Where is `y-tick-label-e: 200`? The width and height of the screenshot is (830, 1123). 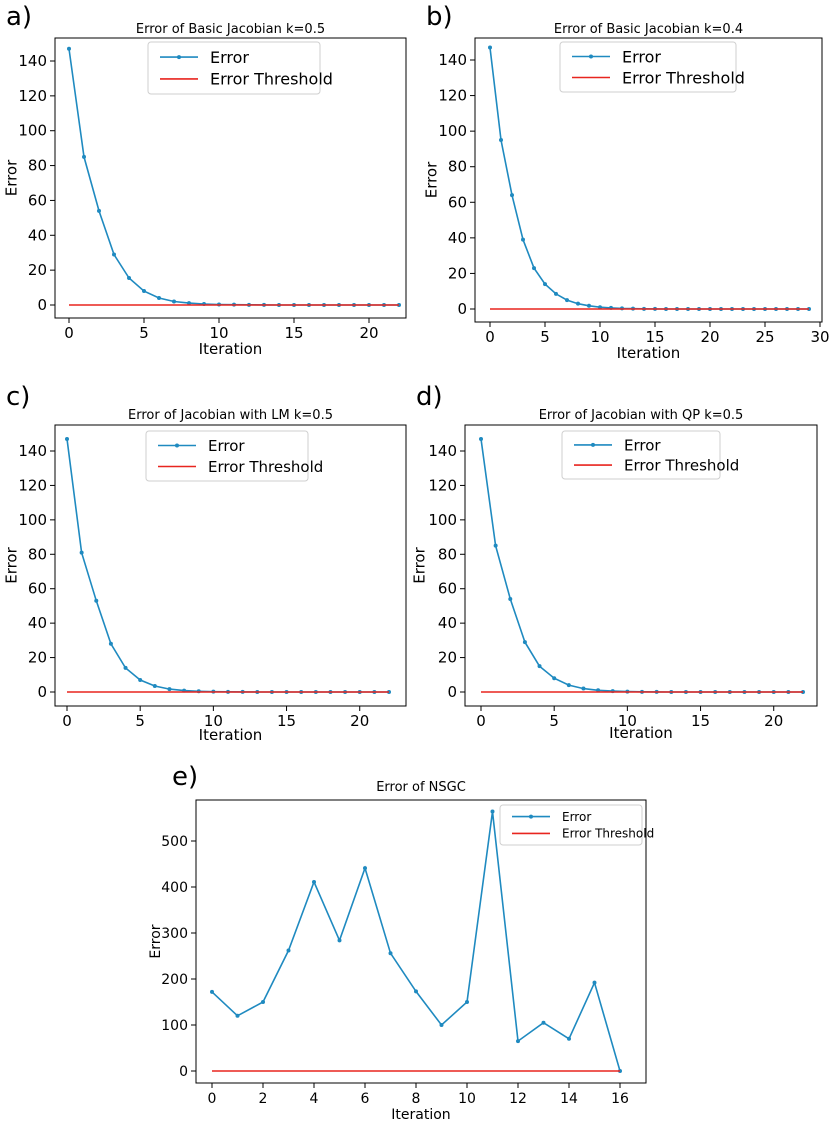 y-tick-label-e: 200 is located at coordinates (174, 980).